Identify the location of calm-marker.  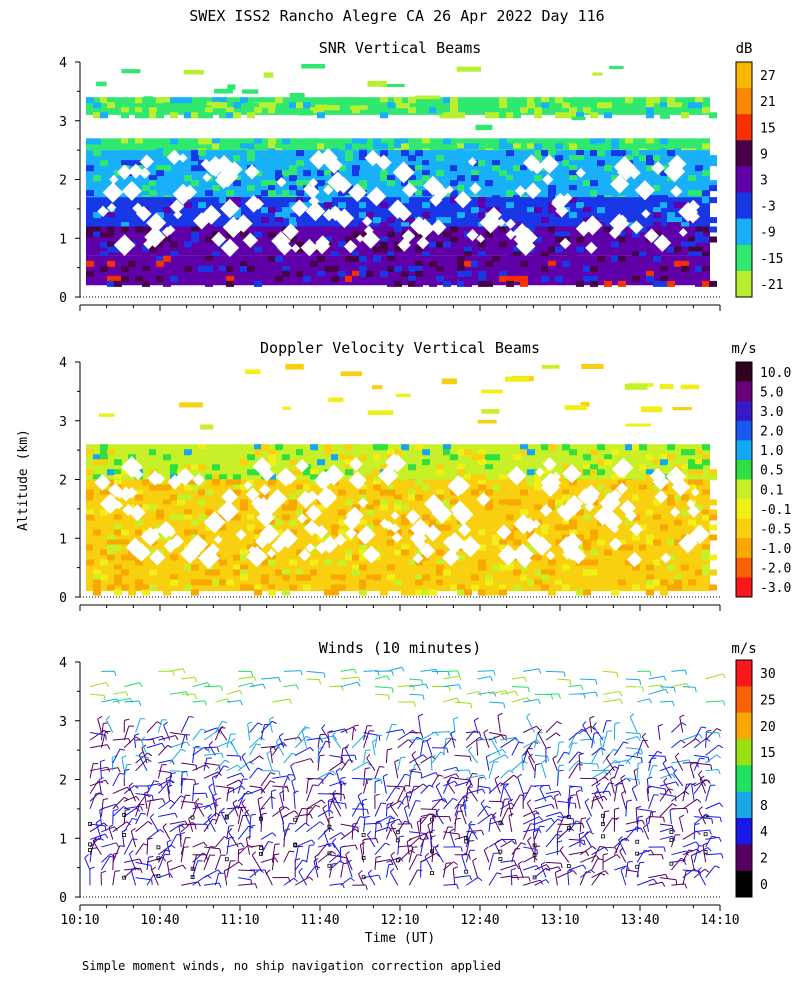
(500, 823).